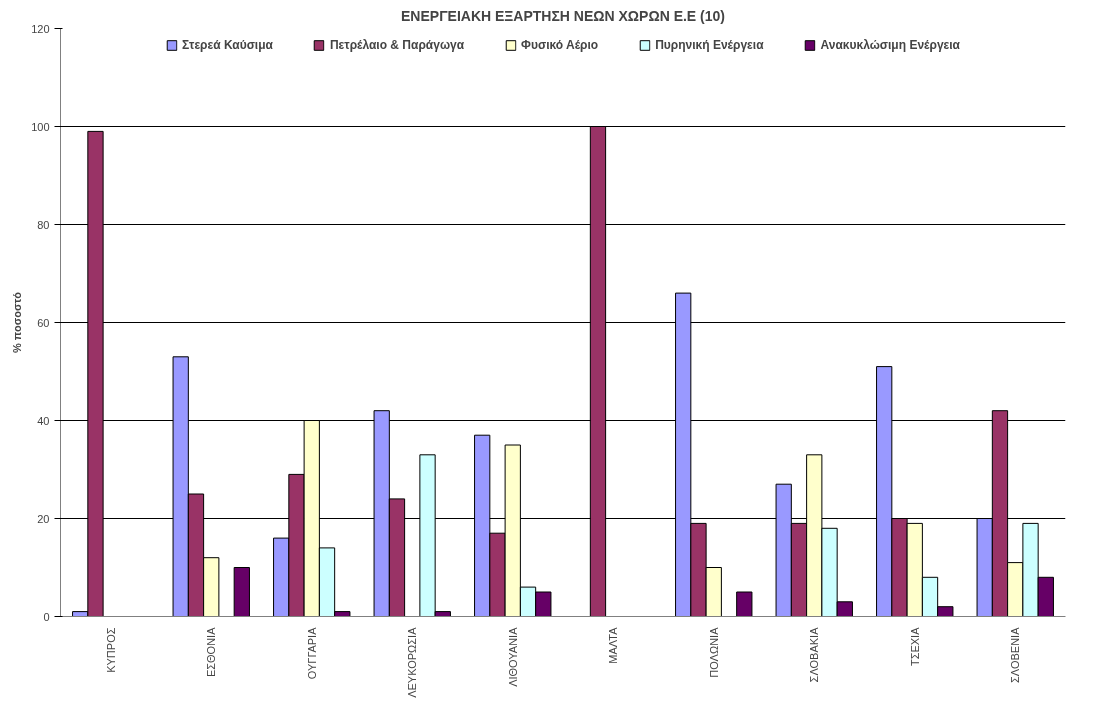 The height and width of the screenshot is (710, 1101). What do you see at coordinates (560, 45) in the screenshot?
I see `legend-label: Φυσικό Αέριο` at bounding box center [560, 45].